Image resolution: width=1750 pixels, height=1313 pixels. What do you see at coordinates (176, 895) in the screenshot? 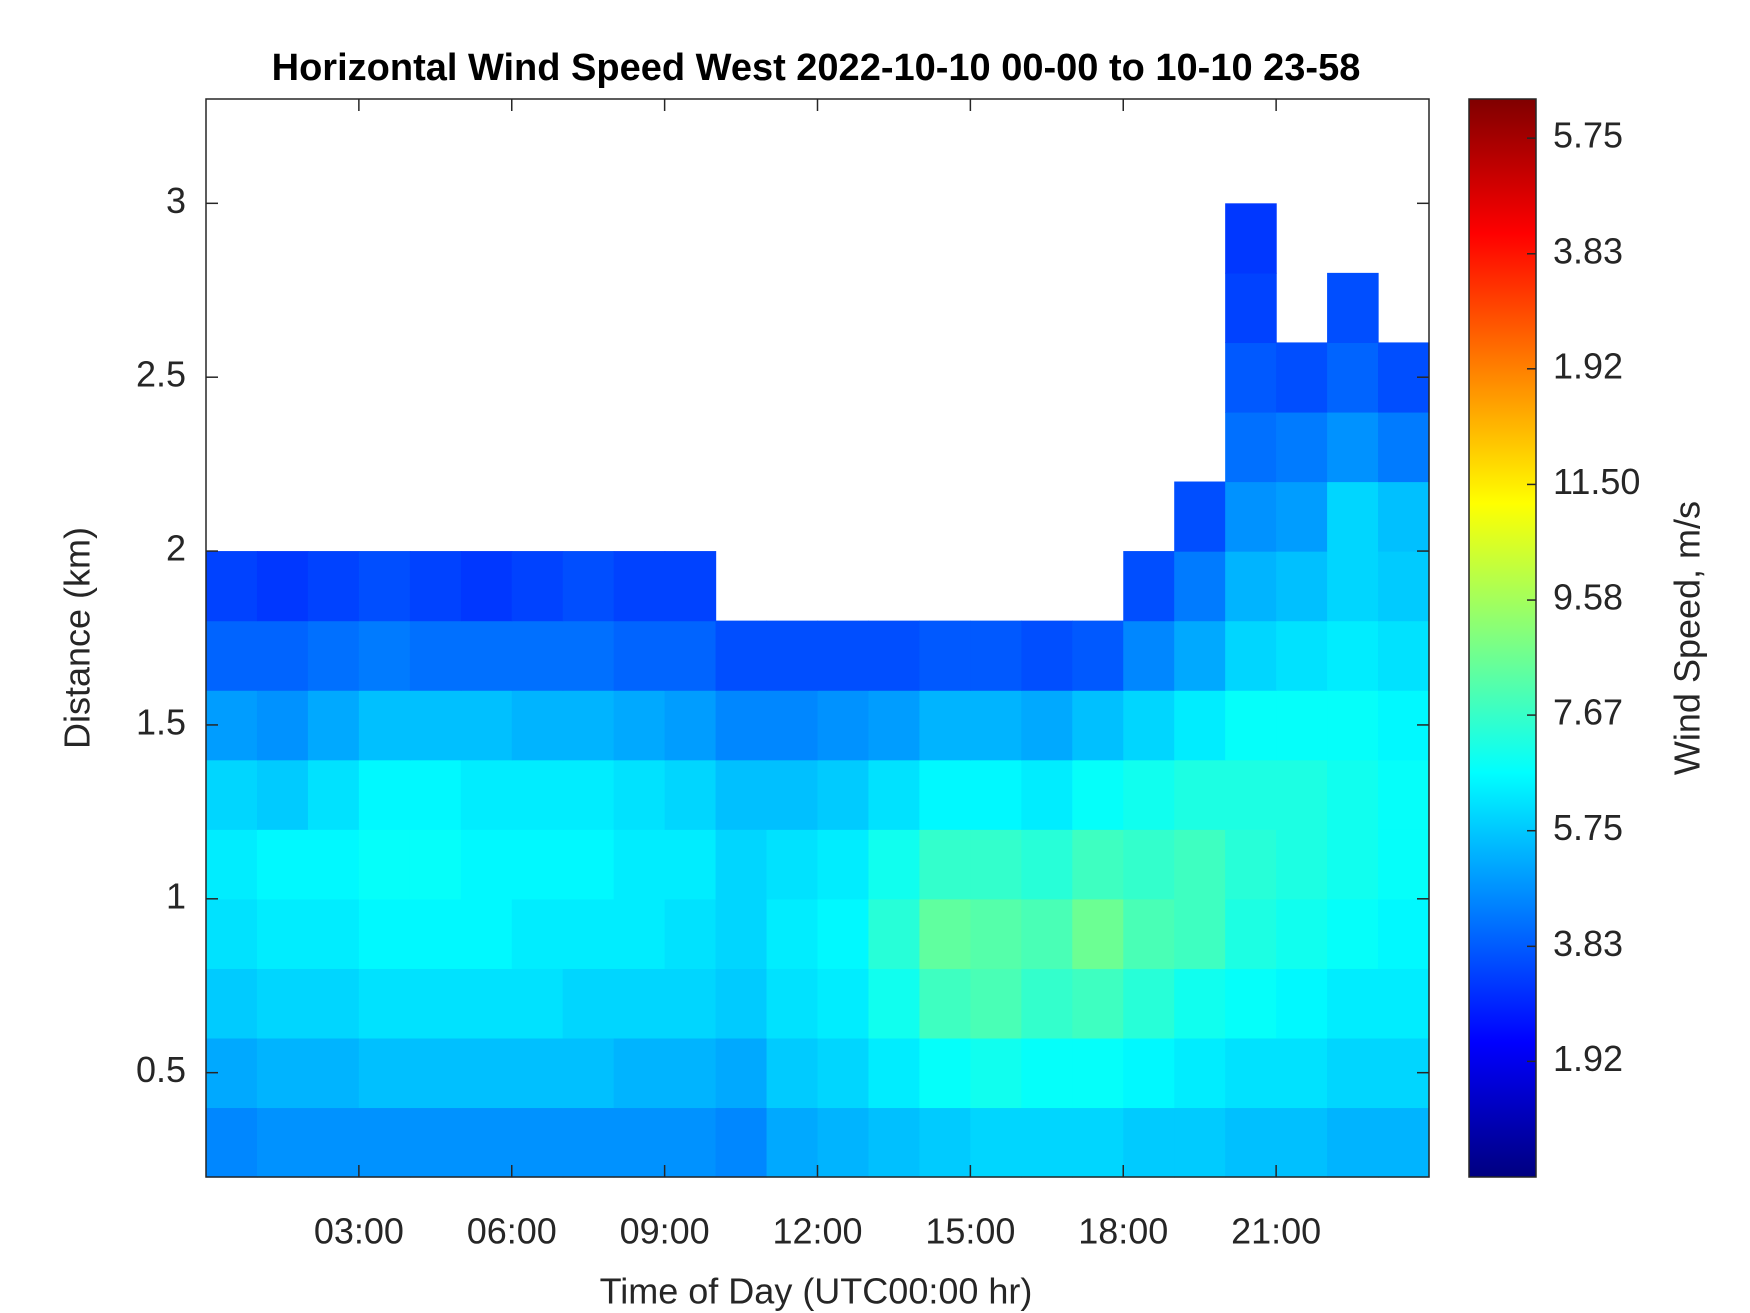
I see `y-tick-label: 1` at bounding box center [176, 895].